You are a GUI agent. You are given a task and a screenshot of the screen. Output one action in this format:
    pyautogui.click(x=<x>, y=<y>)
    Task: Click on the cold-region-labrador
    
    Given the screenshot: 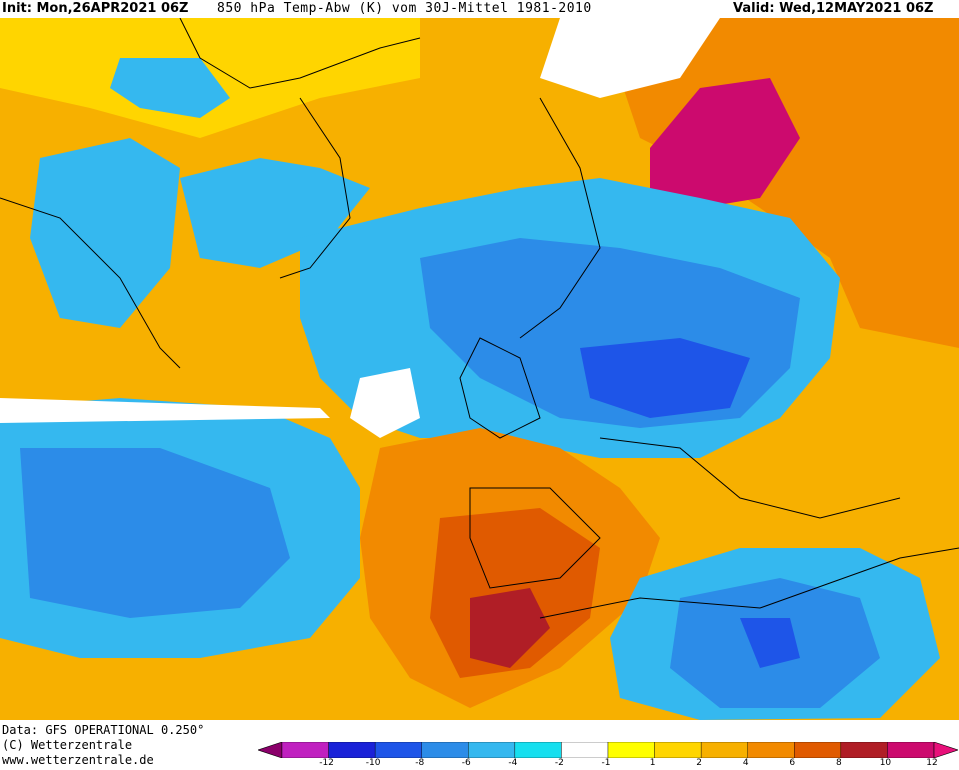 What is the action you would take?
    pyautogui.click(x=105, y=233)
    